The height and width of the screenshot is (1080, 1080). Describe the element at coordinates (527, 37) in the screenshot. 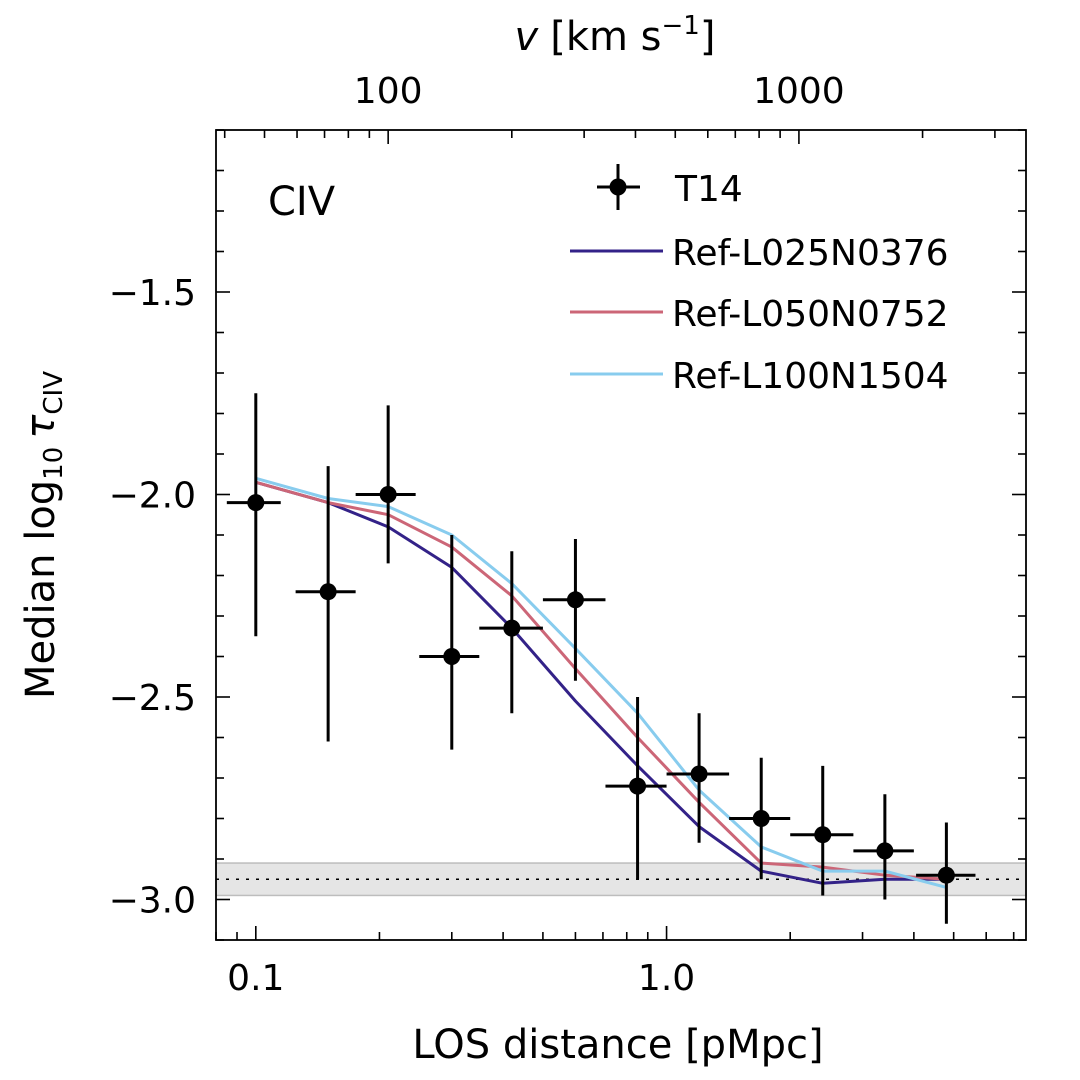

I see `top-axis-title-var: v` at that location.